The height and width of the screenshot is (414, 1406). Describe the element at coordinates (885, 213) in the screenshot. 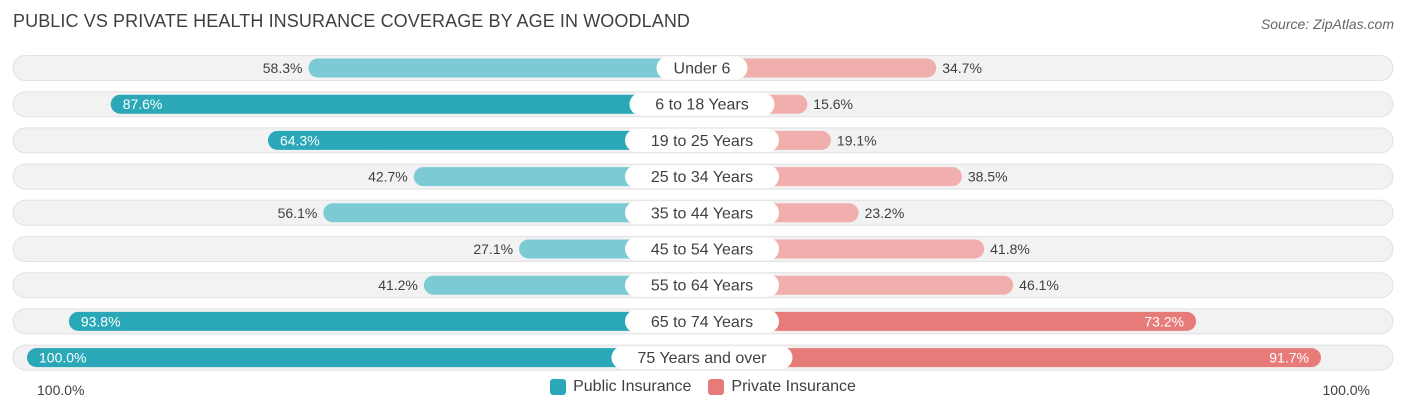

I see `value-label-private: 23.2%` at that location.